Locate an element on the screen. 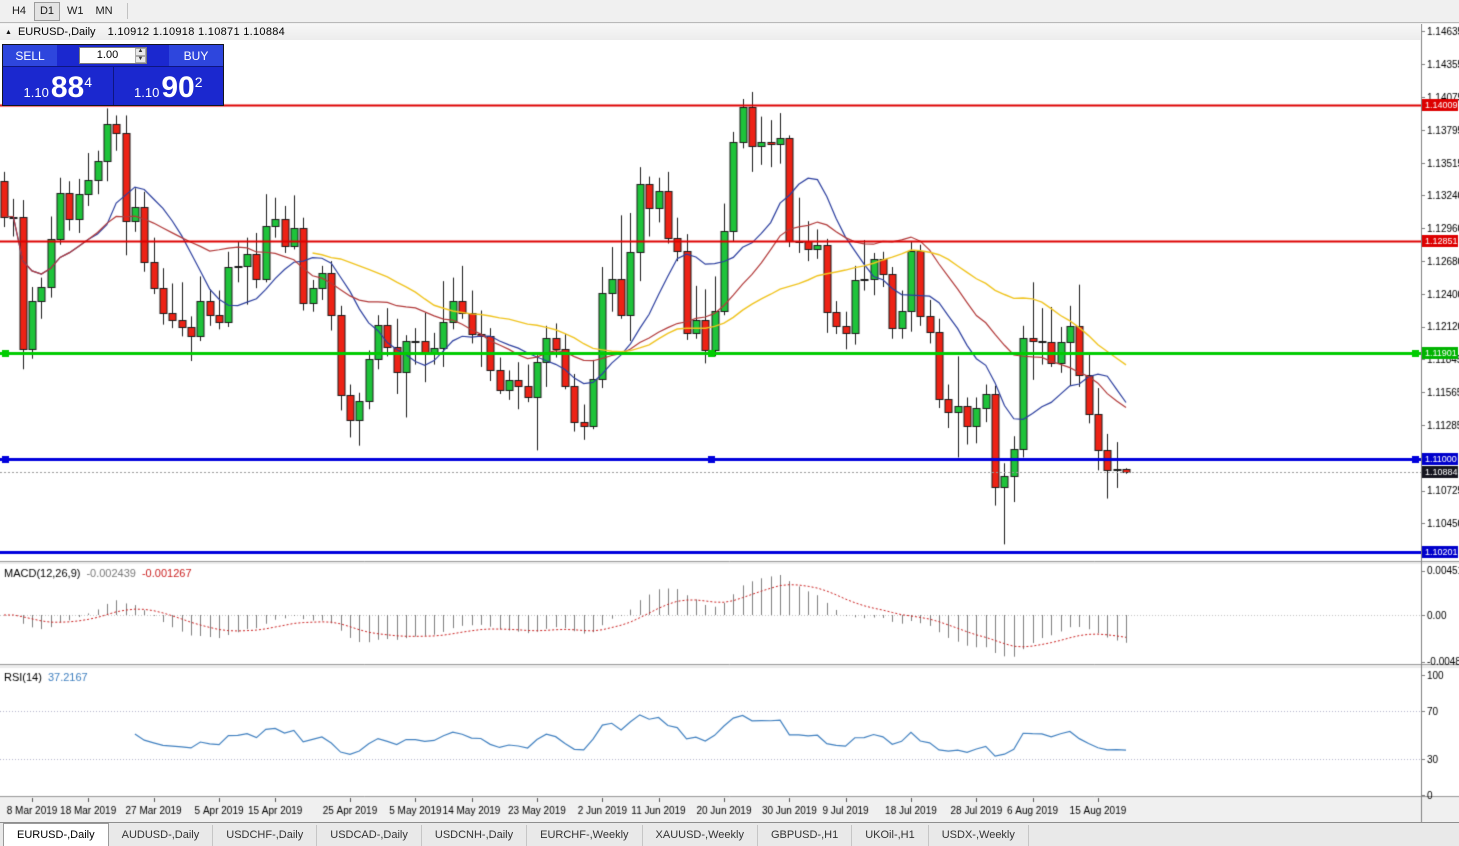 Image resolution: width=1459 pixels, height=846 pixels. toolbar-separator is located at coordinates (127, 11).